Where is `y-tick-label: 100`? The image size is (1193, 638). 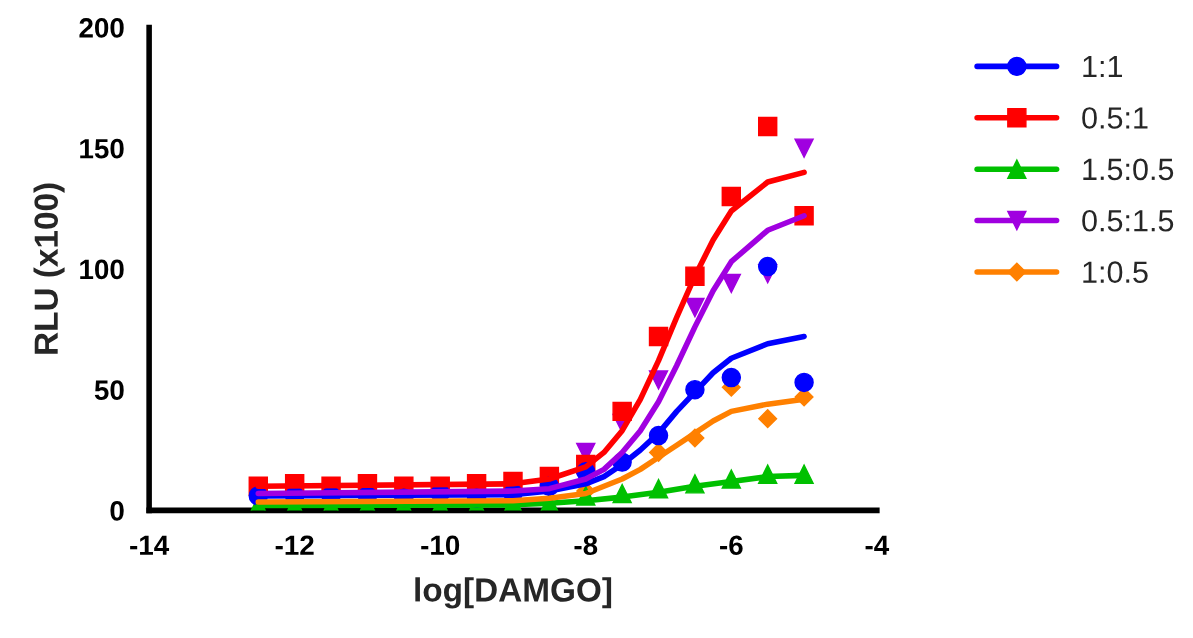
y-tick-label: 100 is located at coordinates (102, 269).